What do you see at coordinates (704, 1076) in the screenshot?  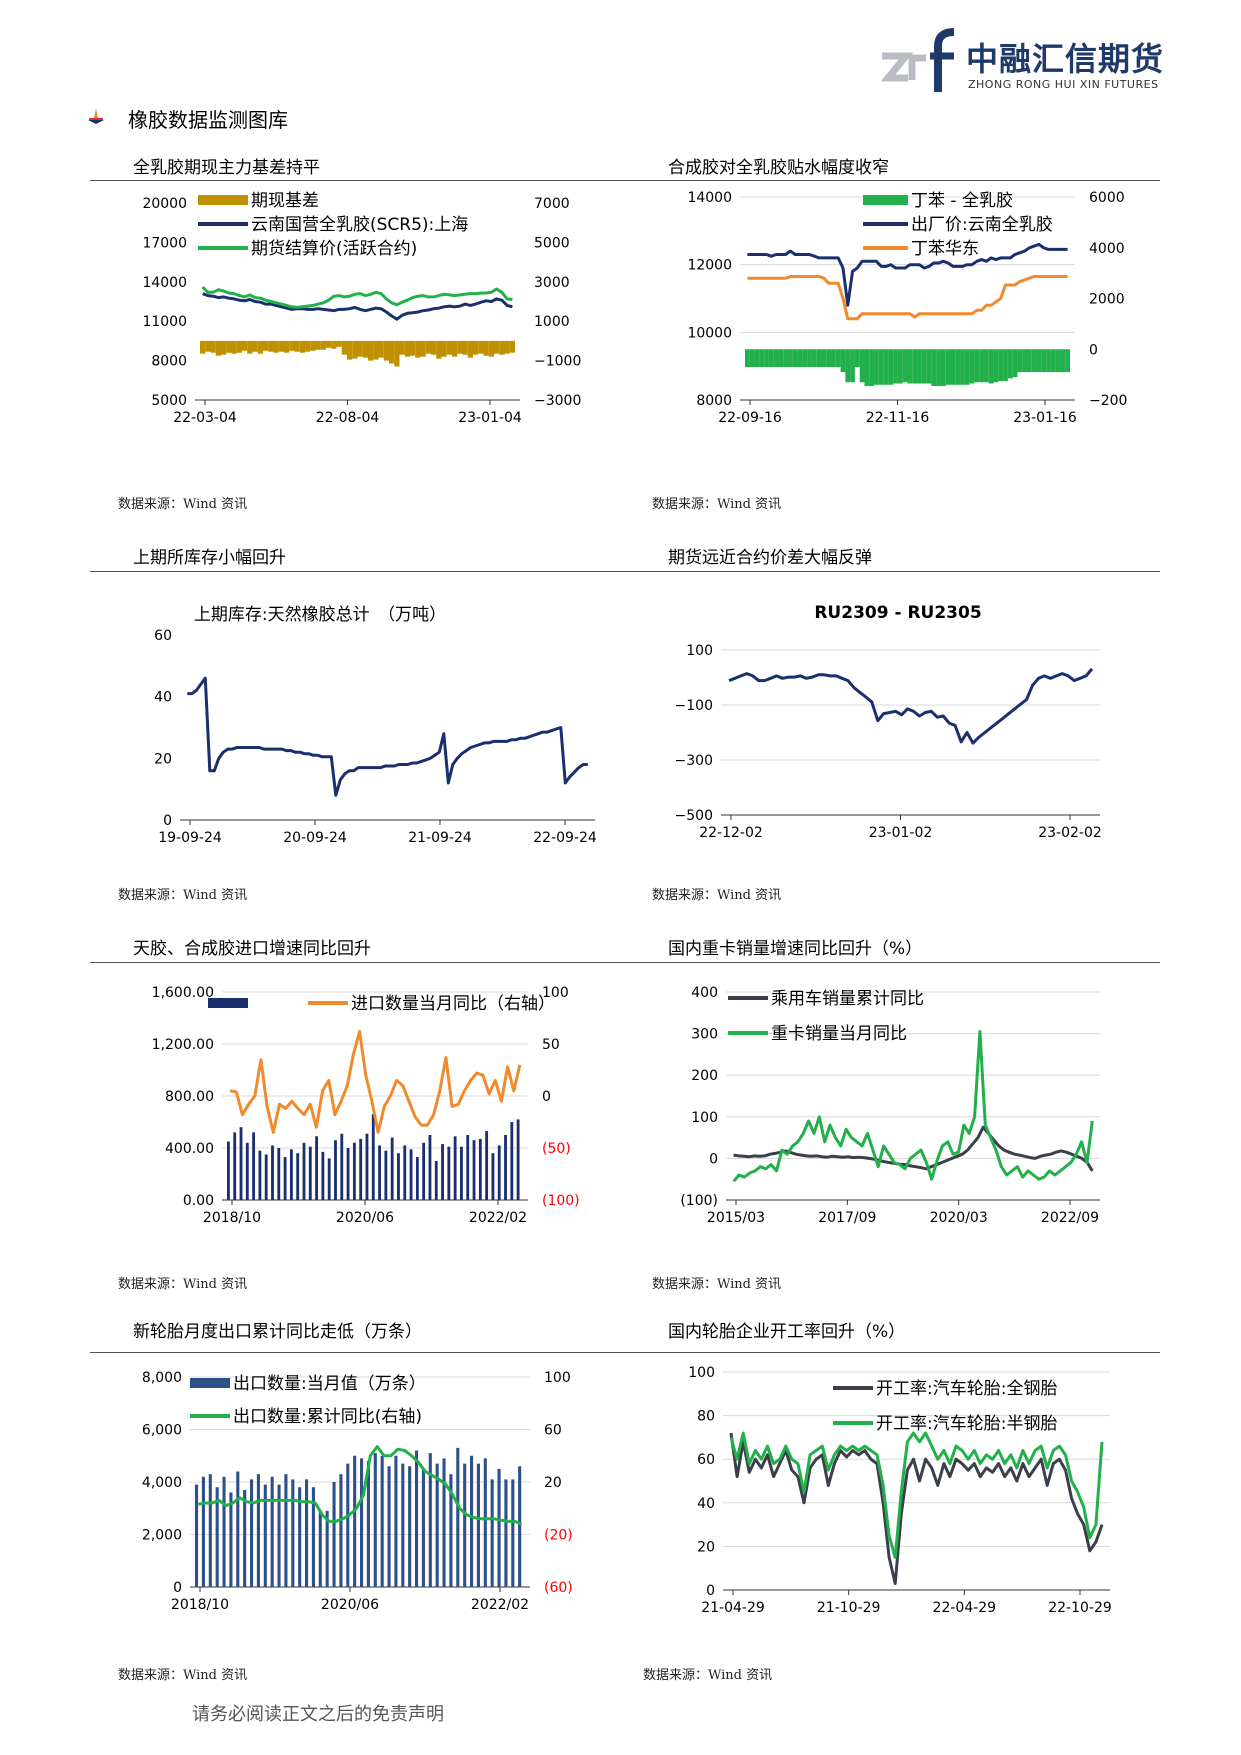 I see `y-tick-label: 200` at bounding box center [704, 1076].